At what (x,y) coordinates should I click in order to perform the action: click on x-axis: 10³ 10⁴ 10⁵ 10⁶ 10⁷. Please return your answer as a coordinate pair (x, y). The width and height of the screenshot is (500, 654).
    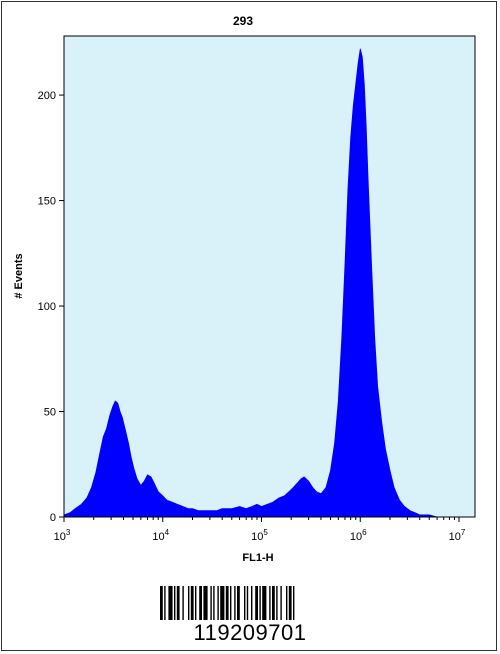
    Looking at the image, I should click on (260, 530).